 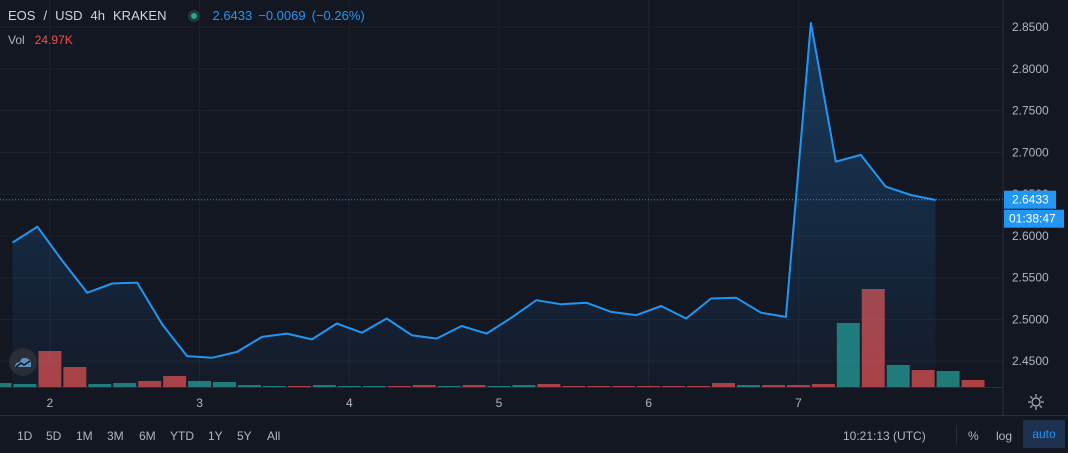 What do you see at coordinates (1044, 434) in the screenshot?
I see `auto-scale-button: auto` at bounding box center [1044, 434].